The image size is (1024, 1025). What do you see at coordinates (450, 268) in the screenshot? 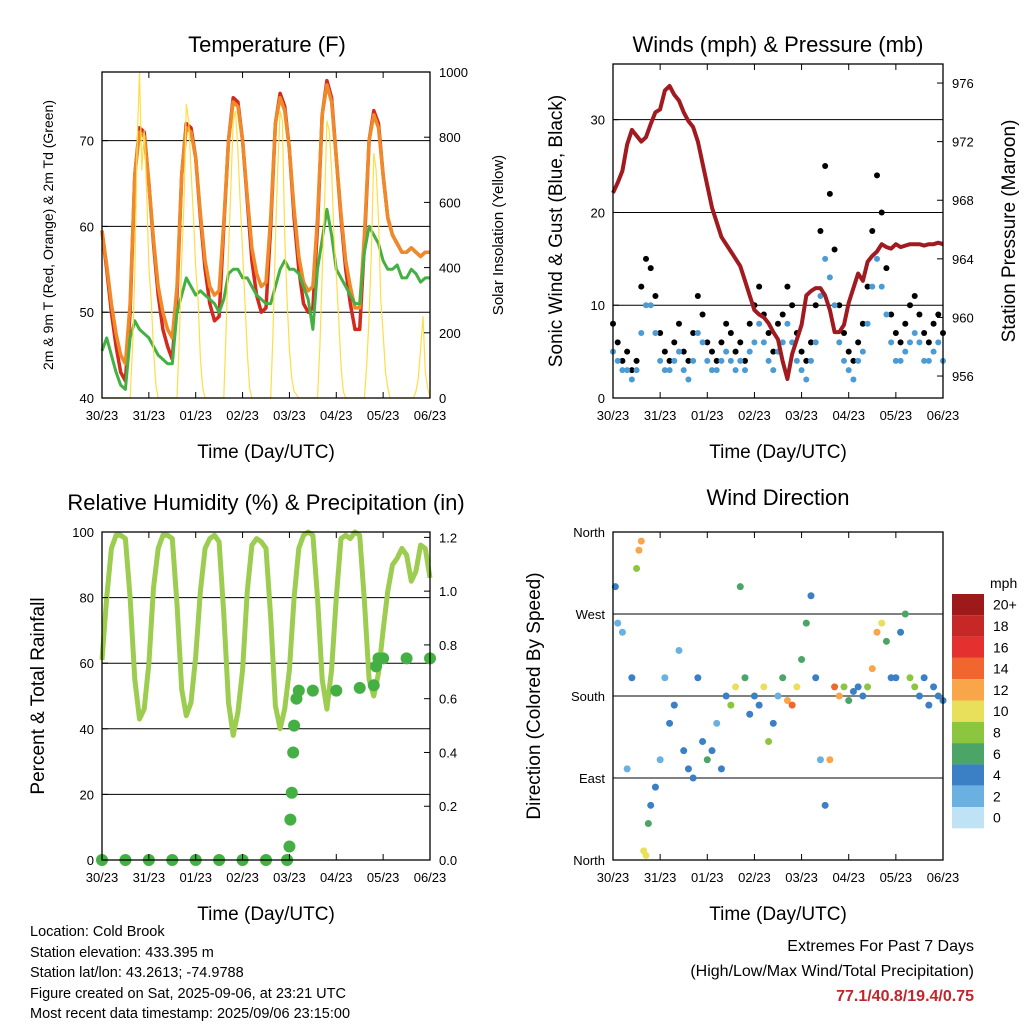
I see `y2-tick-label: 400` at bounding box center [450, 268].